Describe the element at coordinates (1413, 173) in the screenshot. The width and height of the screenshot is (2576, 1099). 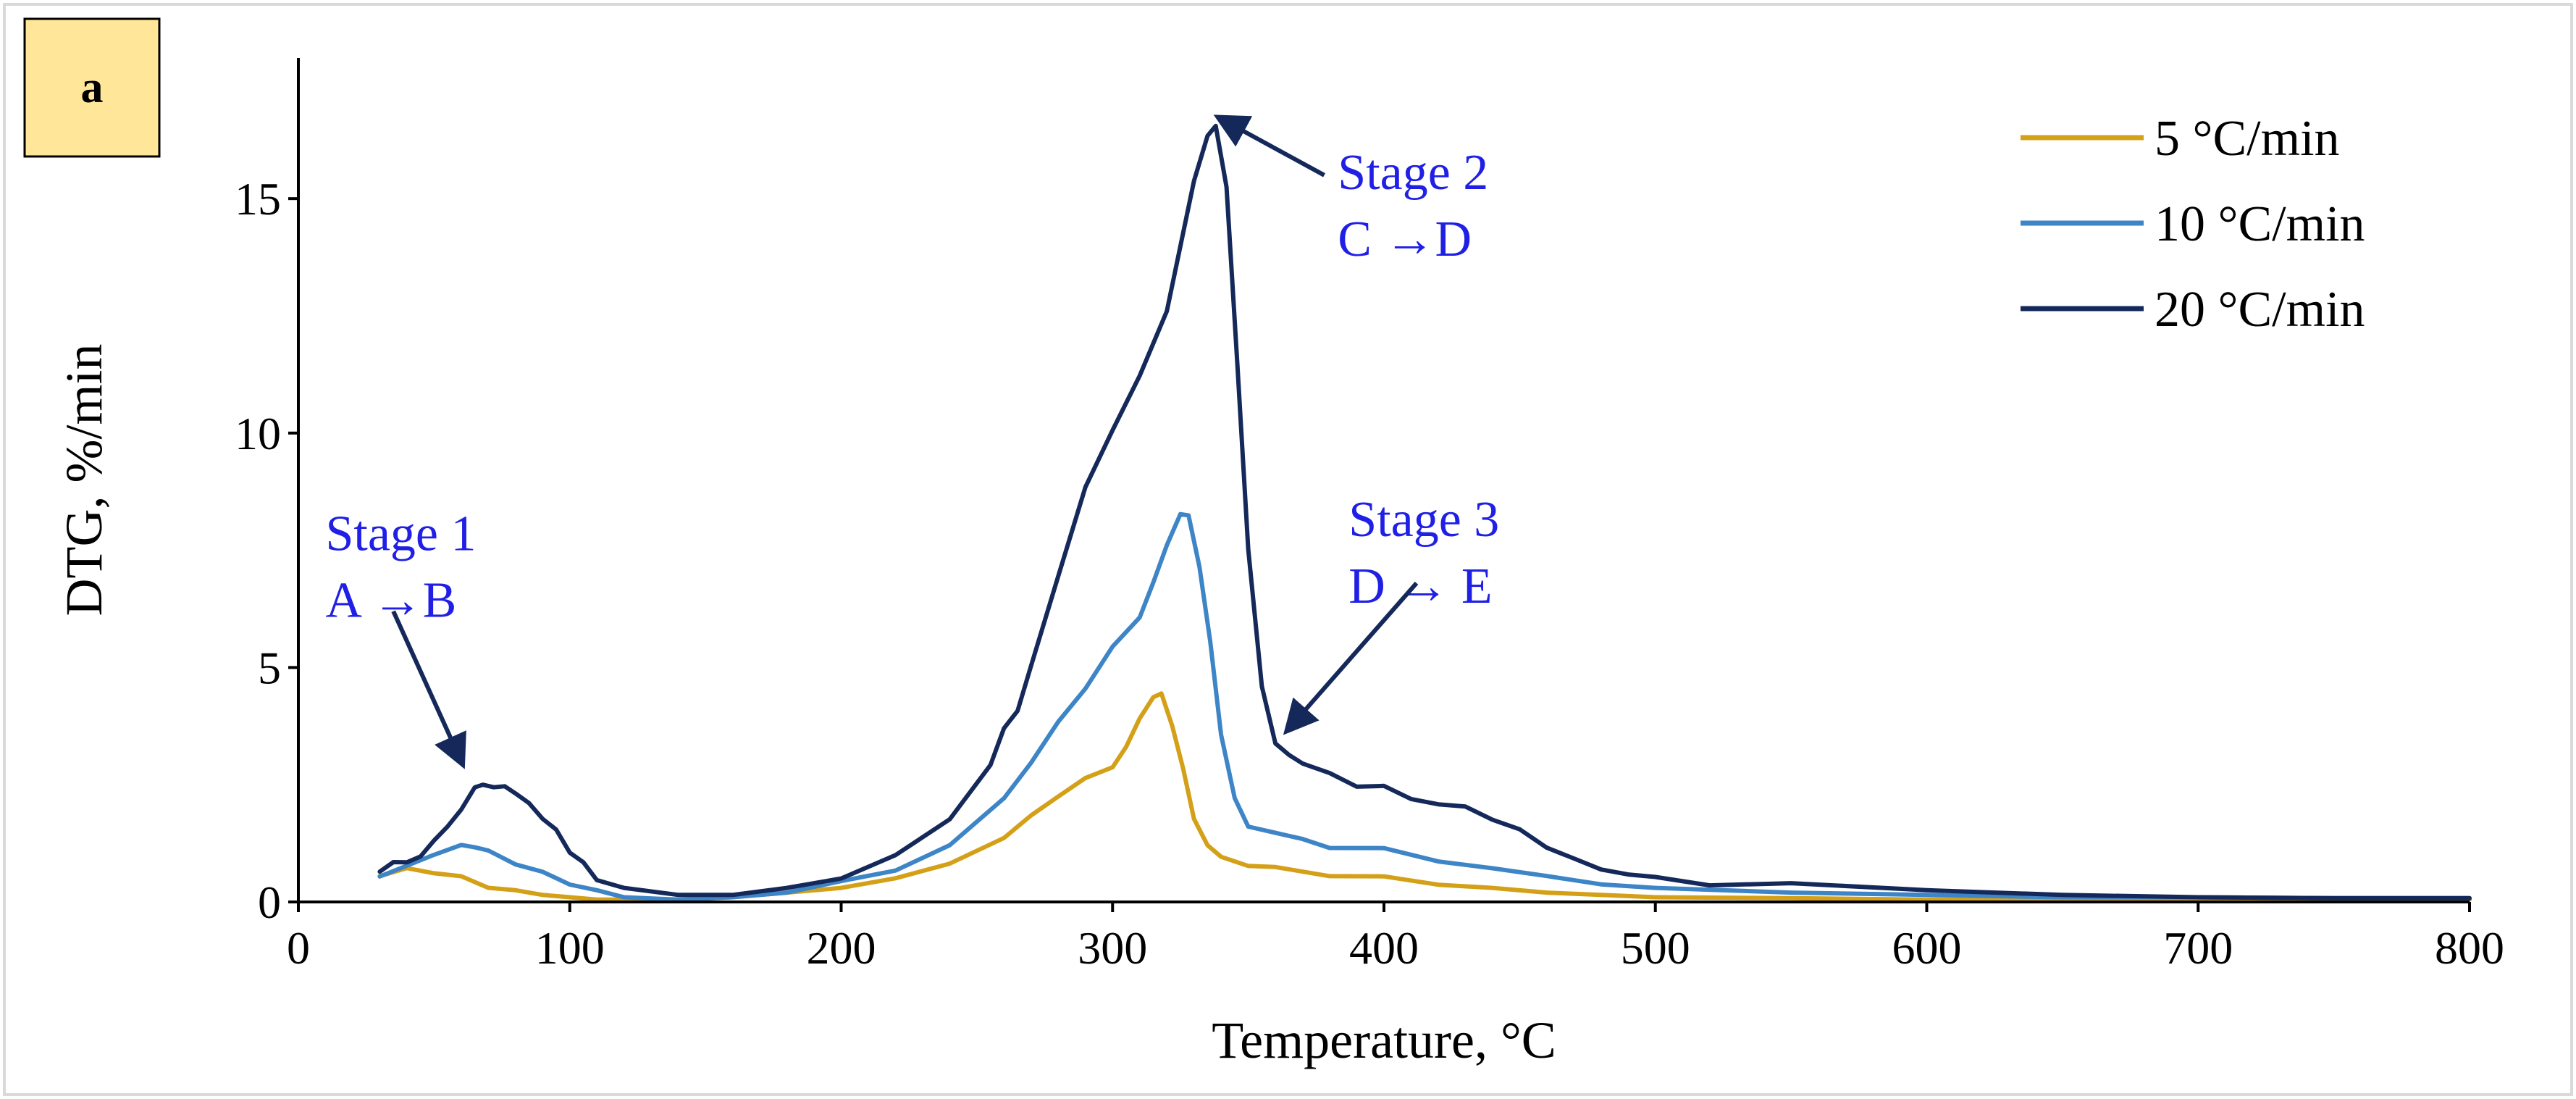
I see `stage-annotation-title: Stage 2` at that location.